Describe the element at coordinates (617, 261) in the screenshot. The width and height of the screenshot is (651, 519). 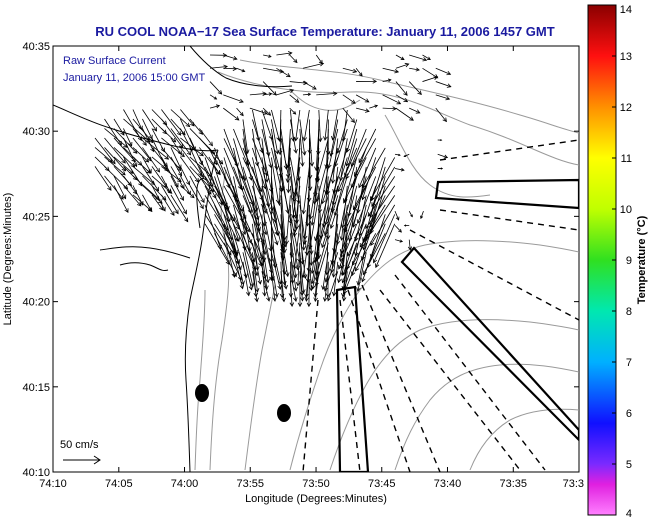
I see `colorbar: 4 5 6 7 8 9 10 11 12 13 14 Temperature (°C)` at that location.